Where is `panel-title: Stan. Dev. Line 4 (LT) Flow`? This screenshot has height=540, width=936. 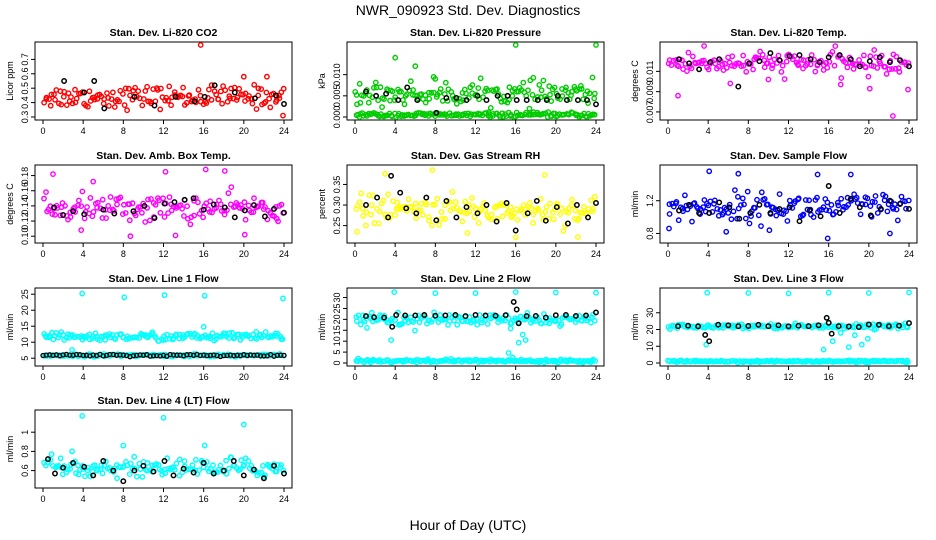
panel-title: Stan. Dev. Line 4 (LT) Flow is located at coordinates (163, 401).